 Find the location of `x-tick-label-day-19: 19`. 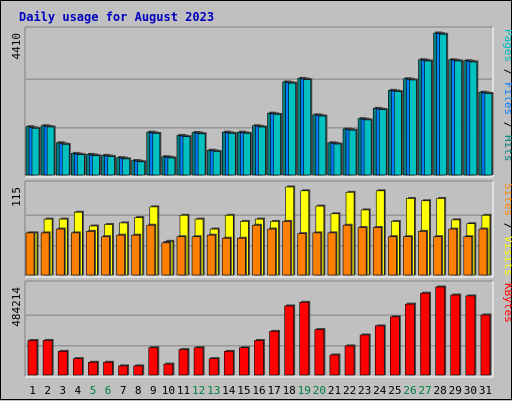

x-tick-label-day-19: 19 is located at coordinates (304, 390).